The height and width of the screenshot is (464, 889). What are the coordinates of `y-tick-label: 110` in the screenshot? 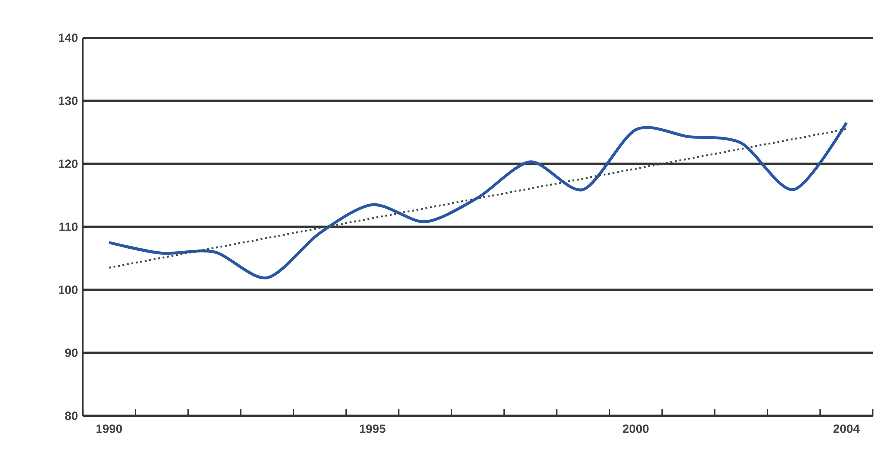 It's located at (69, 227).